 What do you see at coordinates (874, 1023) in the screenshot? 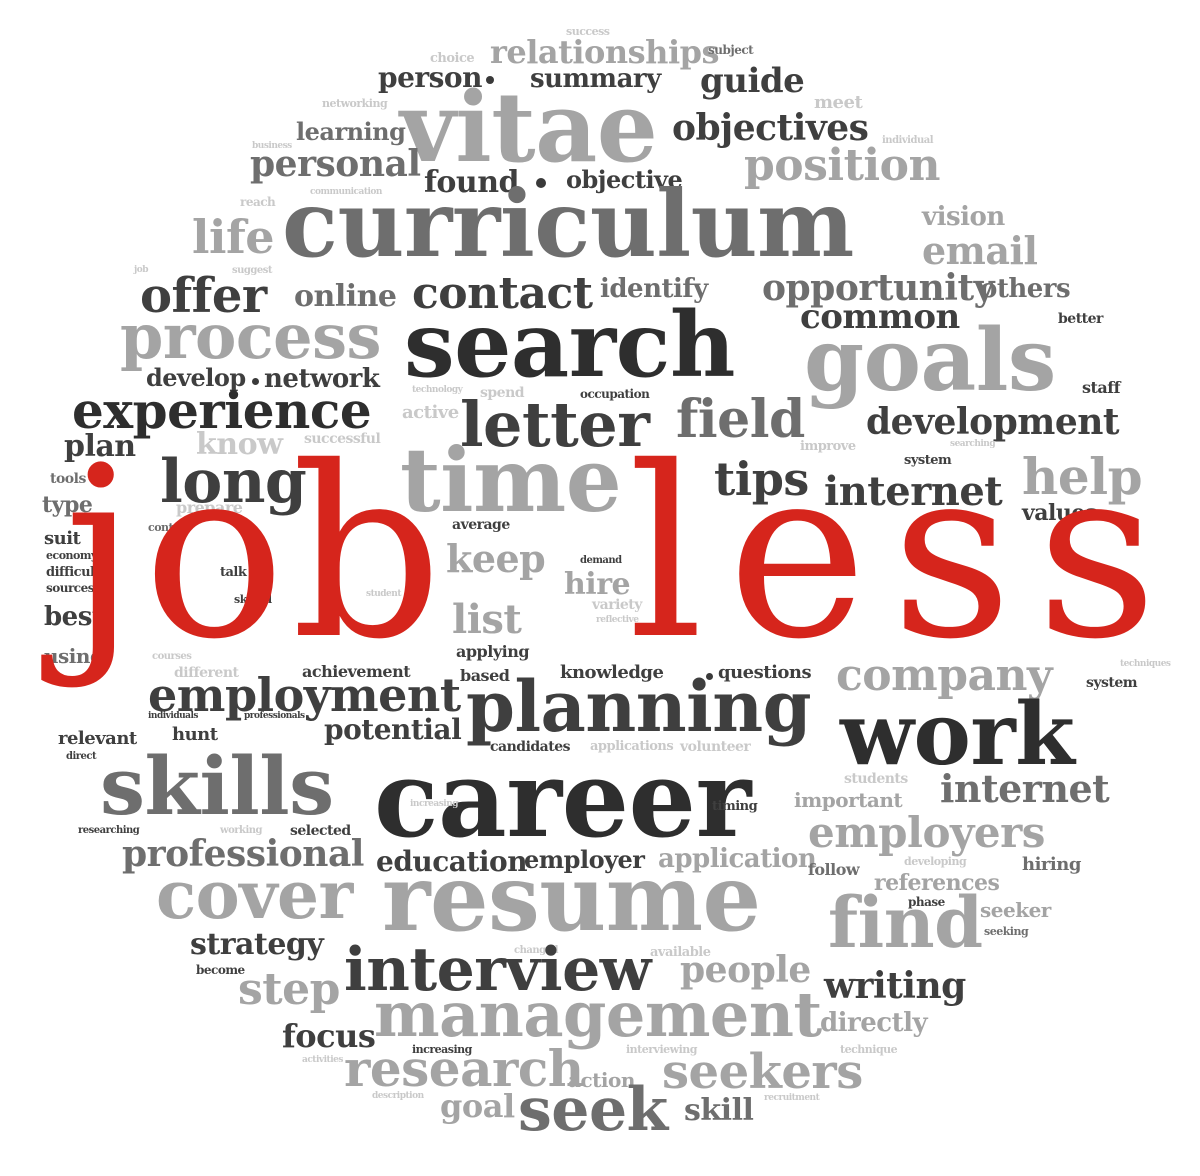
I see `word: directly` at bounding box center [874, 1023].